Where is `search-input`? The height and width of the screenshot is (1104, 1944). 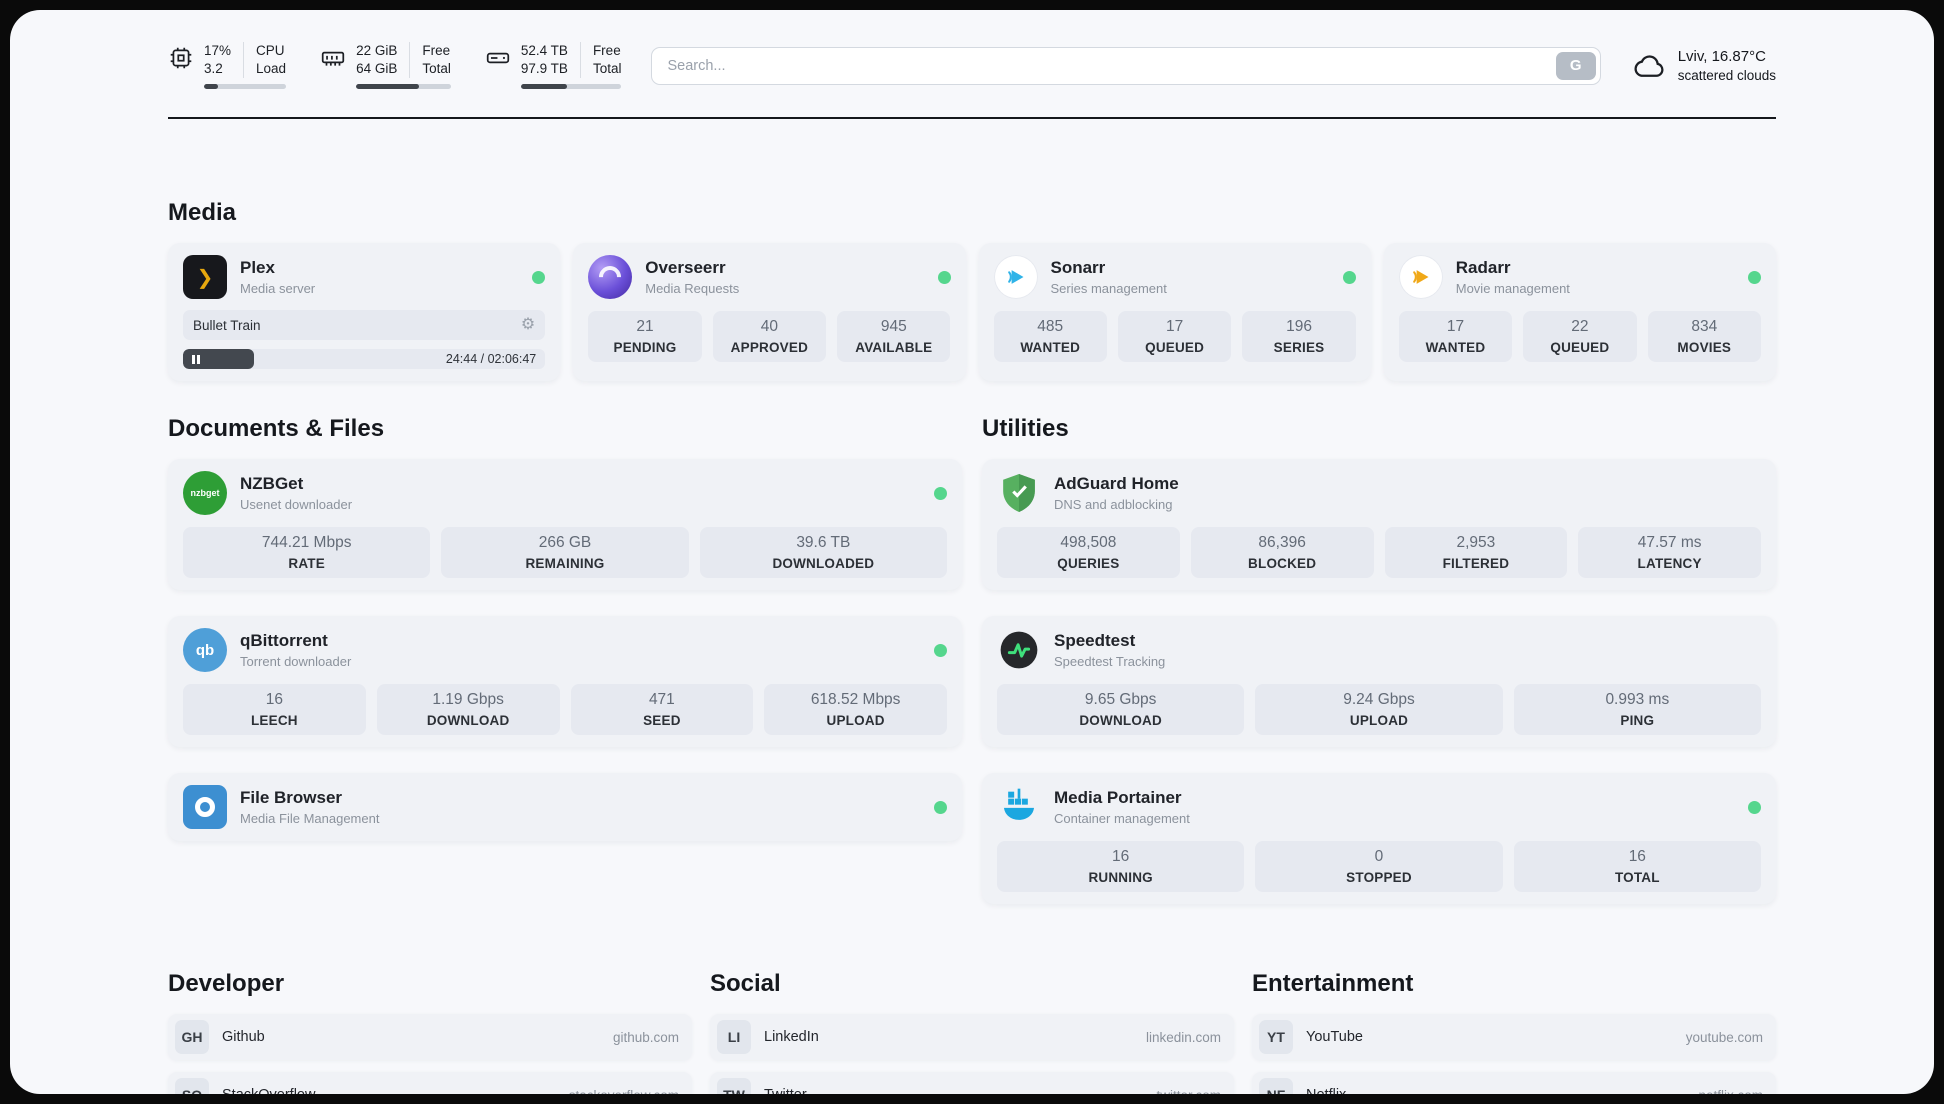 search-input is located at coordinates (1126, 65).